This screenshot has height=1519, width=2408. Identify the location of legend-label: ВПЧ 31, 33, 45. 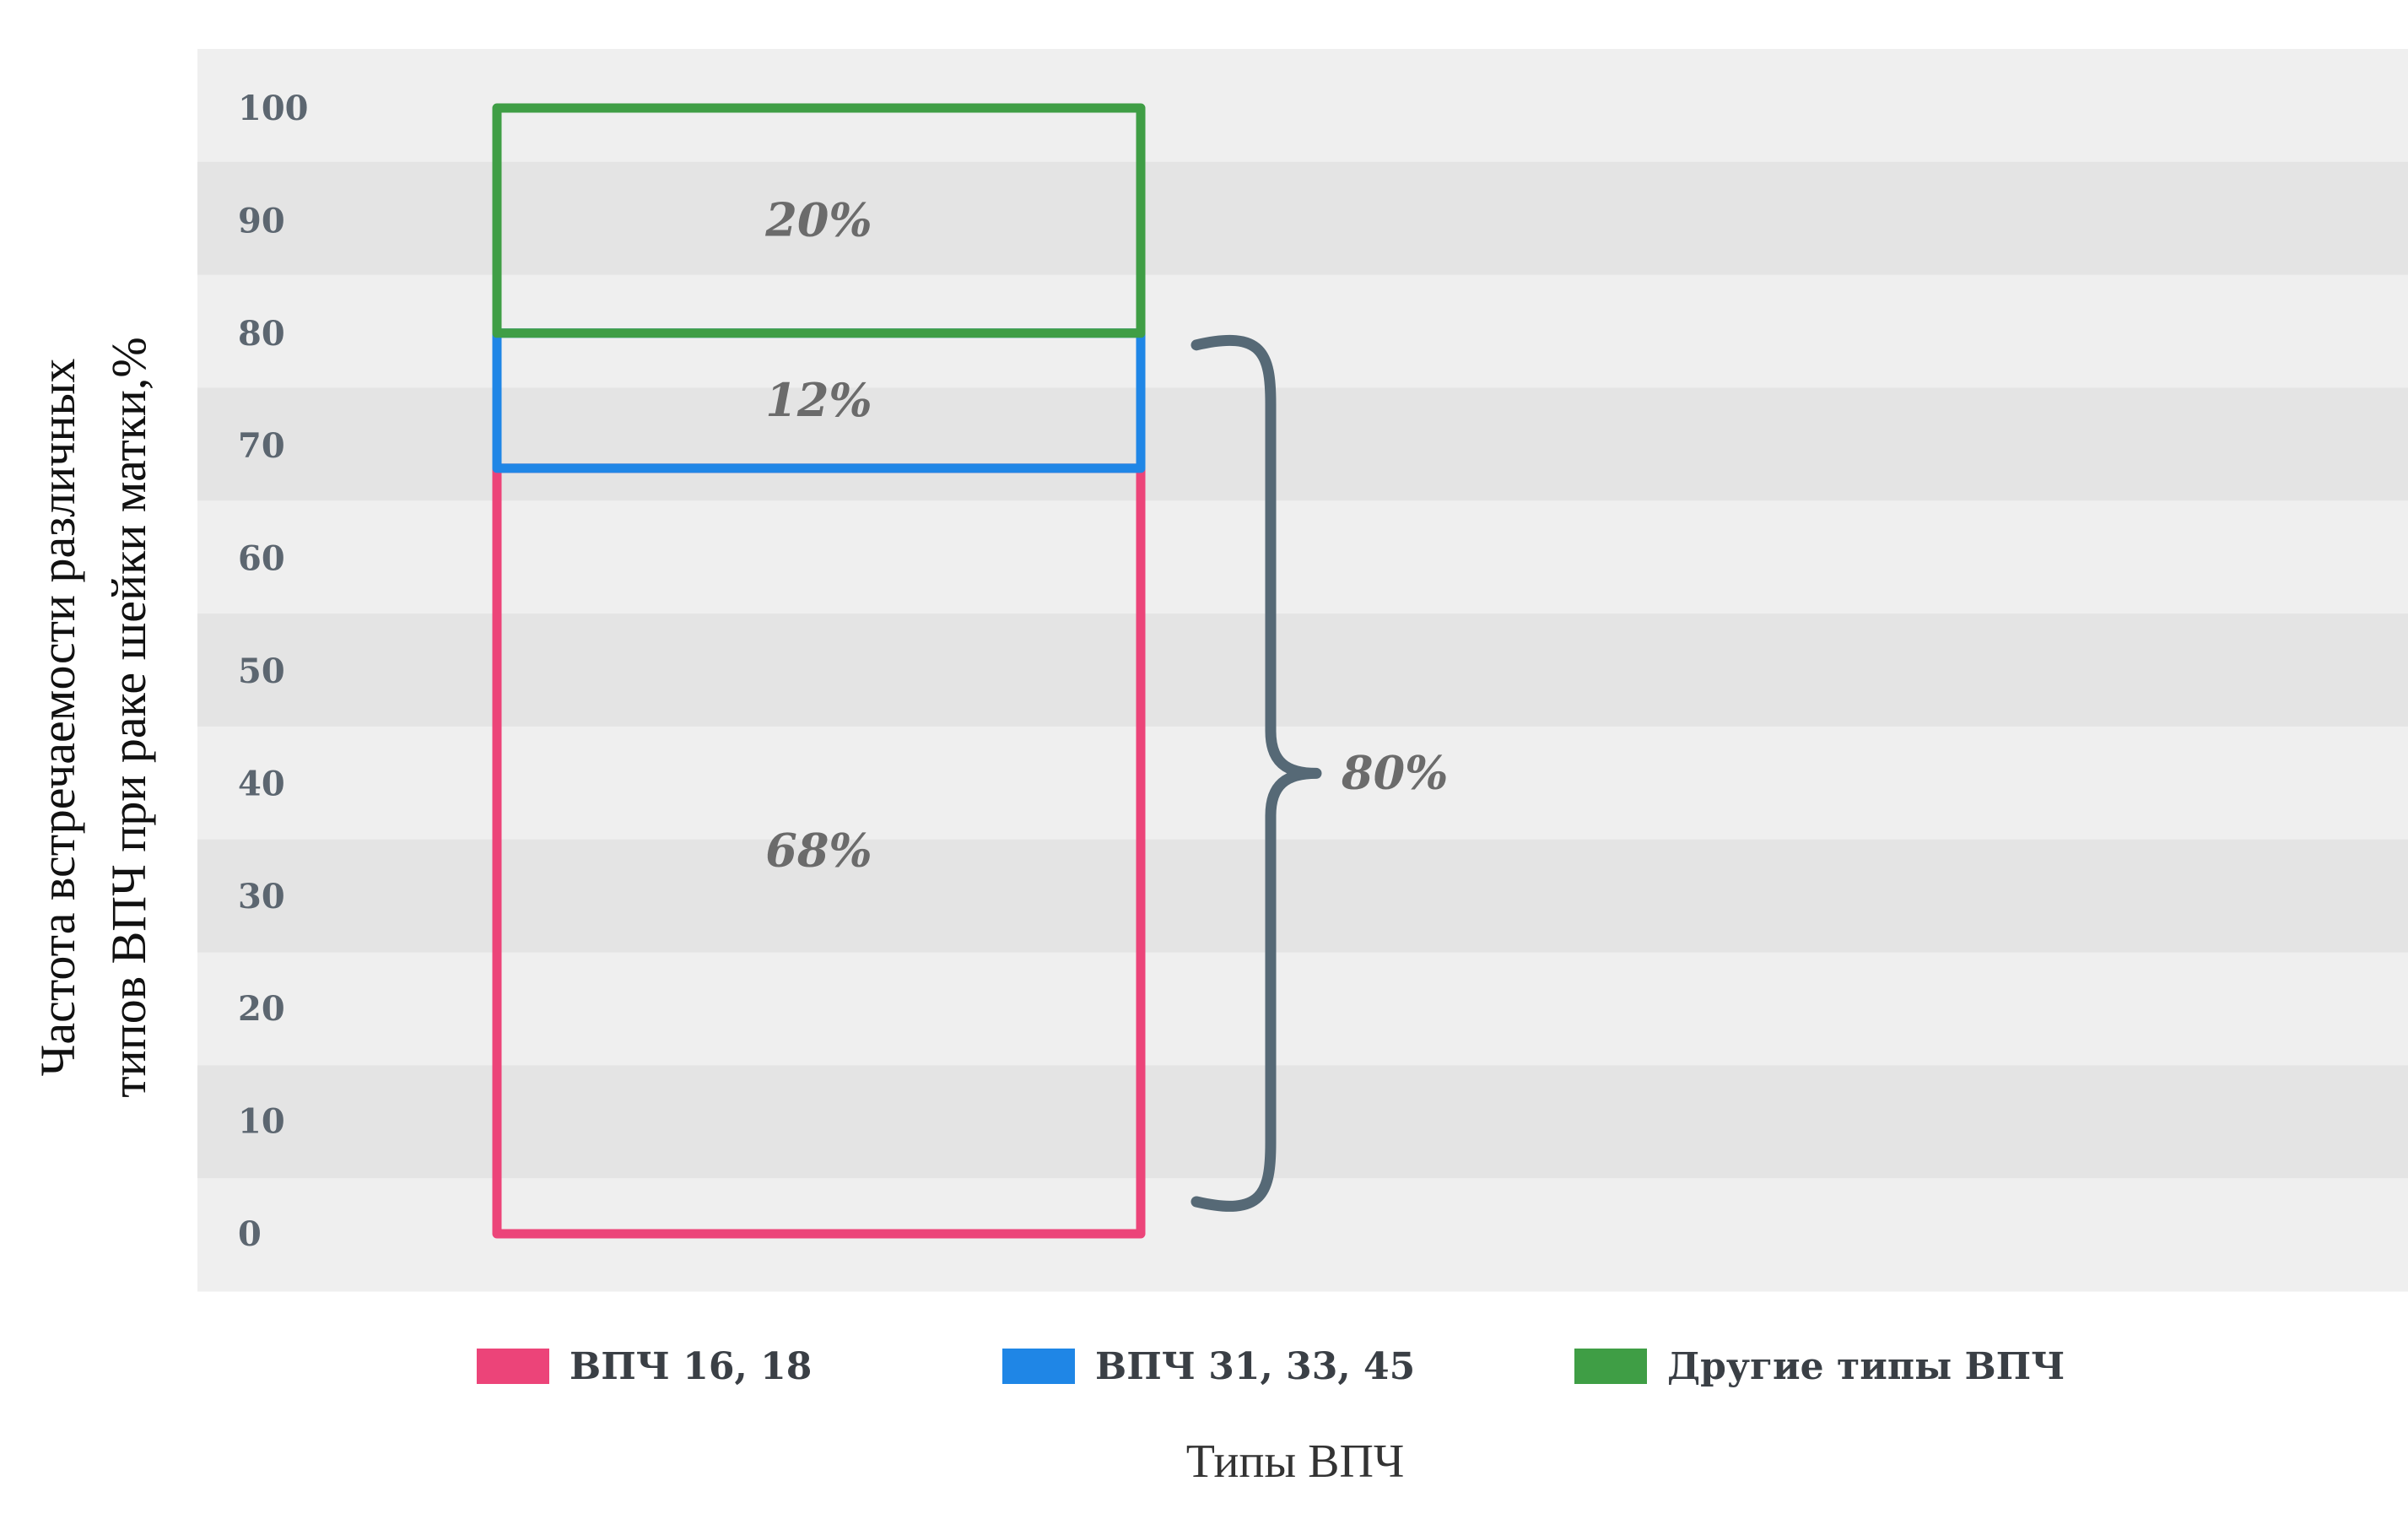
(1255, 1366).